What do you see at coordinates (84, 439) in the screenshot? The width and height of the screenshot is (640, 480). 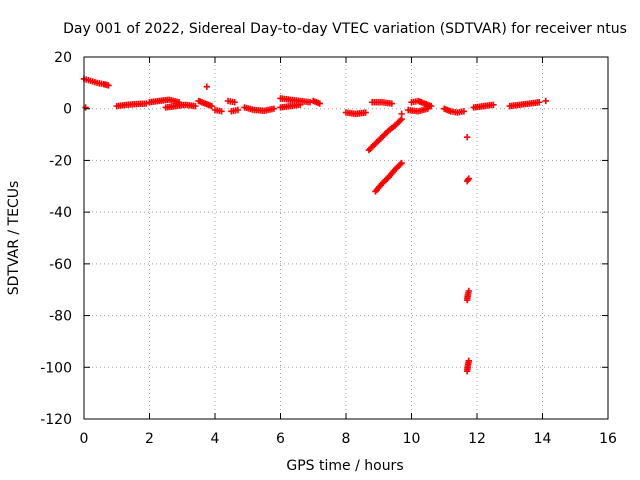 I see `x-tick-label: 0` at bounding box center [84, 439].